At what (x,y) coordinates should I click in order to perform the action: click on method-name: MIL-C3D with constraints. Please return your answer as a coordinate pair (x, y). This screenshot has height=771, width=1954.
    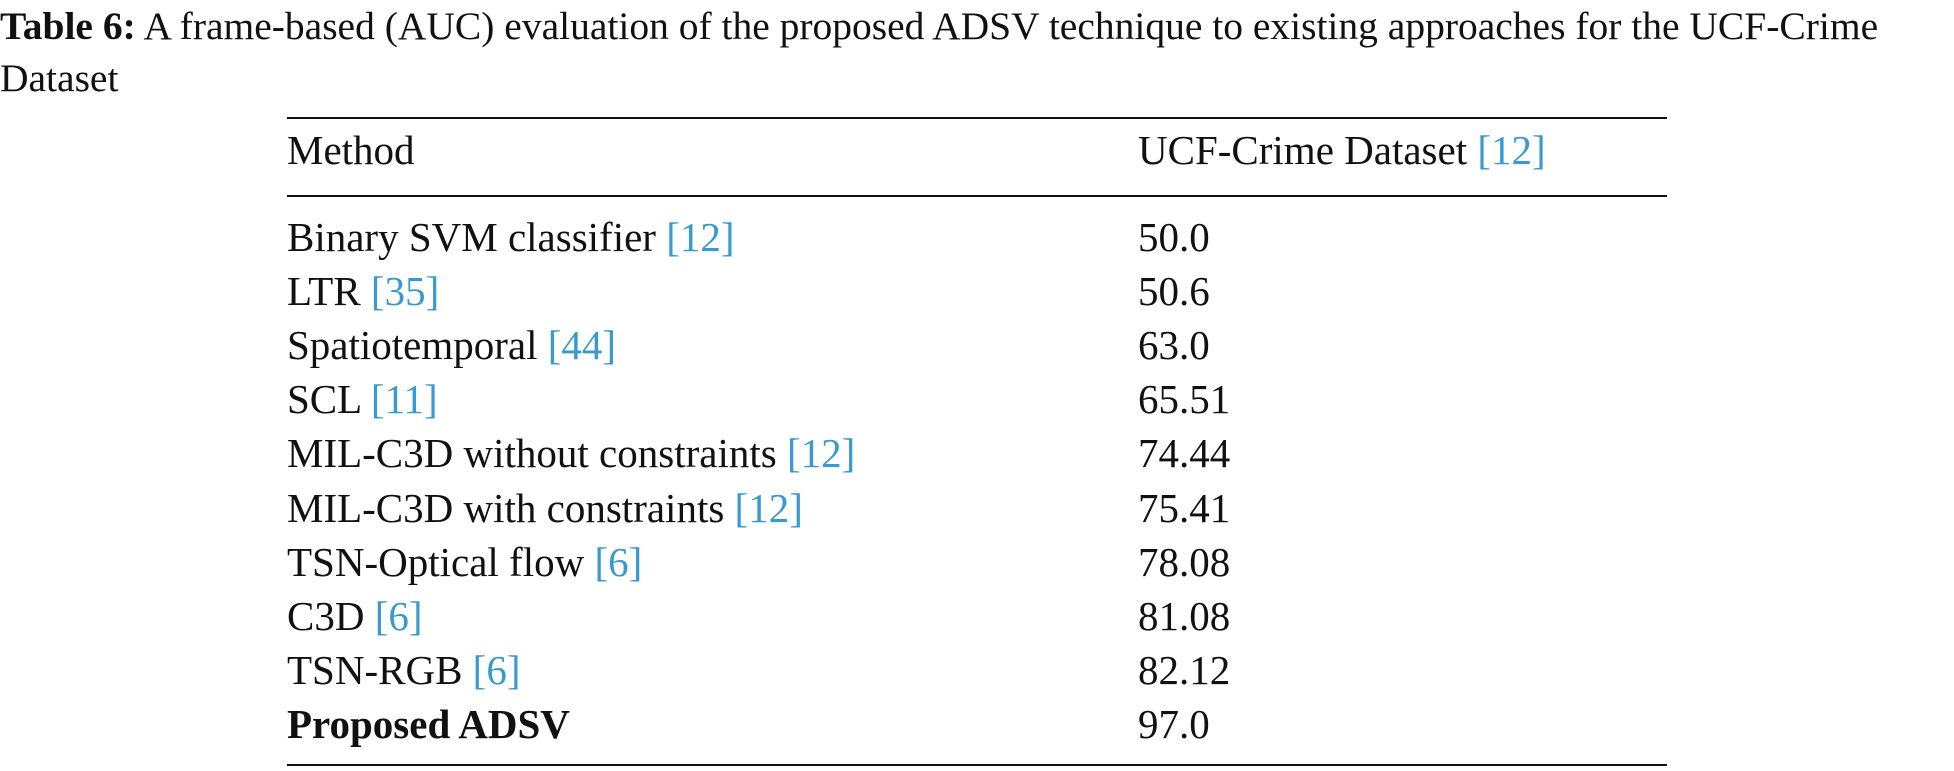
    Looking at the image, I should click on (506, 507).